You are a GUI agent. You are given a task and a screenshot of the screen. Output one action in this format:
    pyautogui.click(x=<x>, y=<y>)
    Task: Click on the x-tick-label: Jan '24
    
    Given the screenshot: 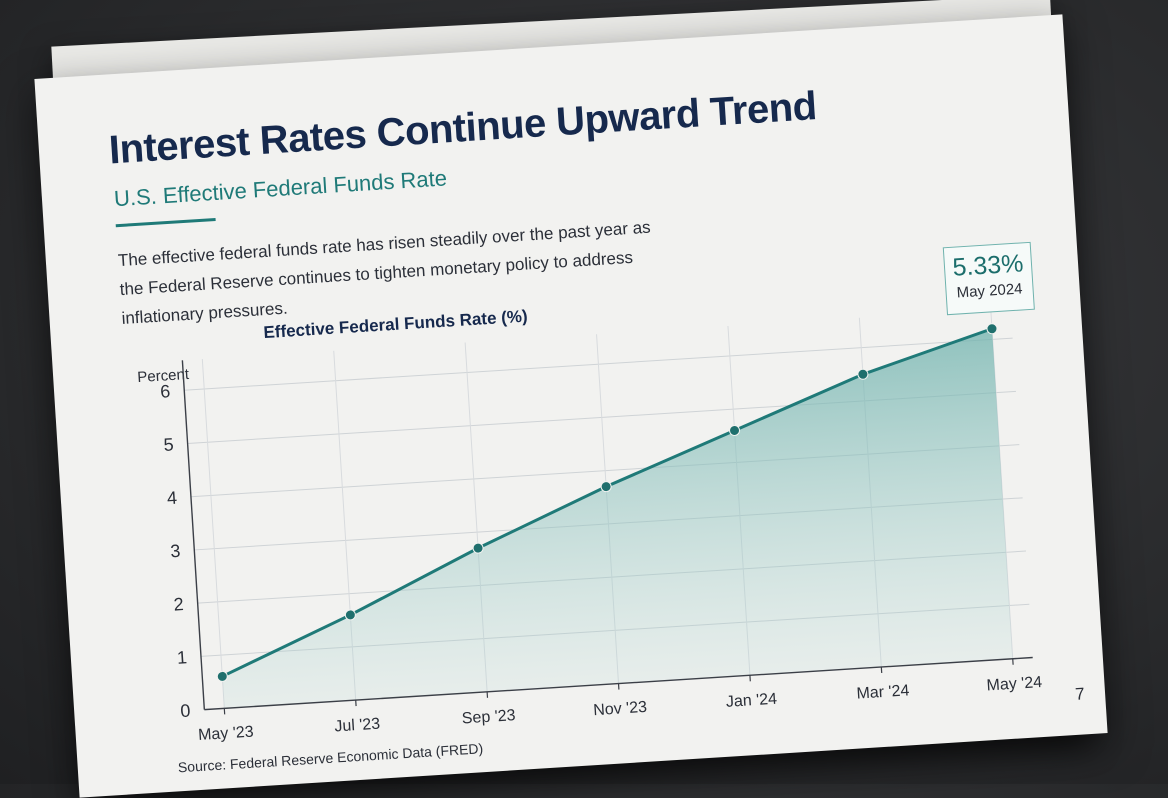 What is the action you would take?
    pyautogui.click(x=752, y=701)
    